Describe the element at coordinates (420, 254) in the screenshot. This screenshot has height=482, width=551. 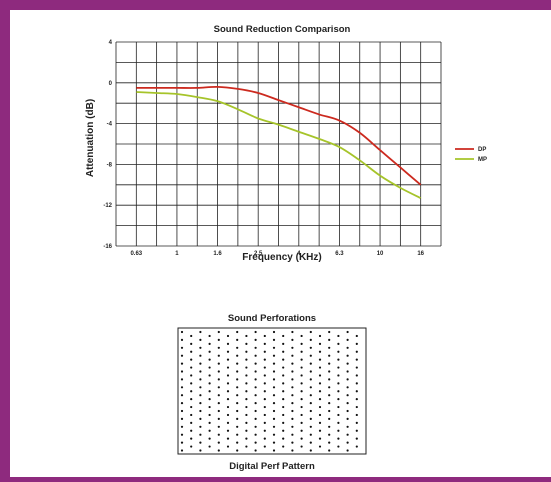
I see `x-tick-label: 16` at that location.